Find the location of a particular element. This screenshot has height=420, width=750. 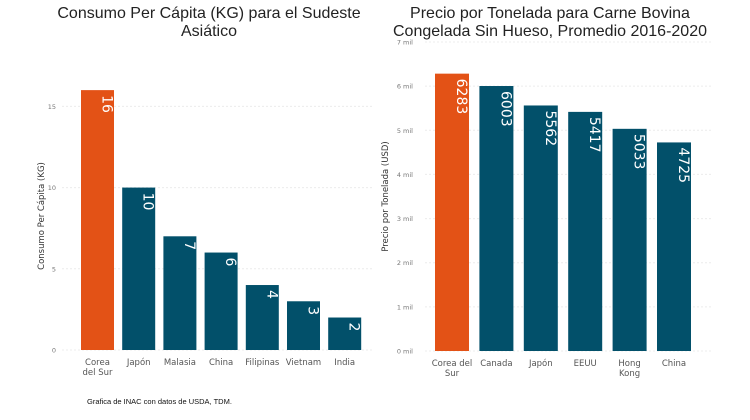

y-axis-label: Precio por Tonelada (USD) is located at coordinates (386, 196).